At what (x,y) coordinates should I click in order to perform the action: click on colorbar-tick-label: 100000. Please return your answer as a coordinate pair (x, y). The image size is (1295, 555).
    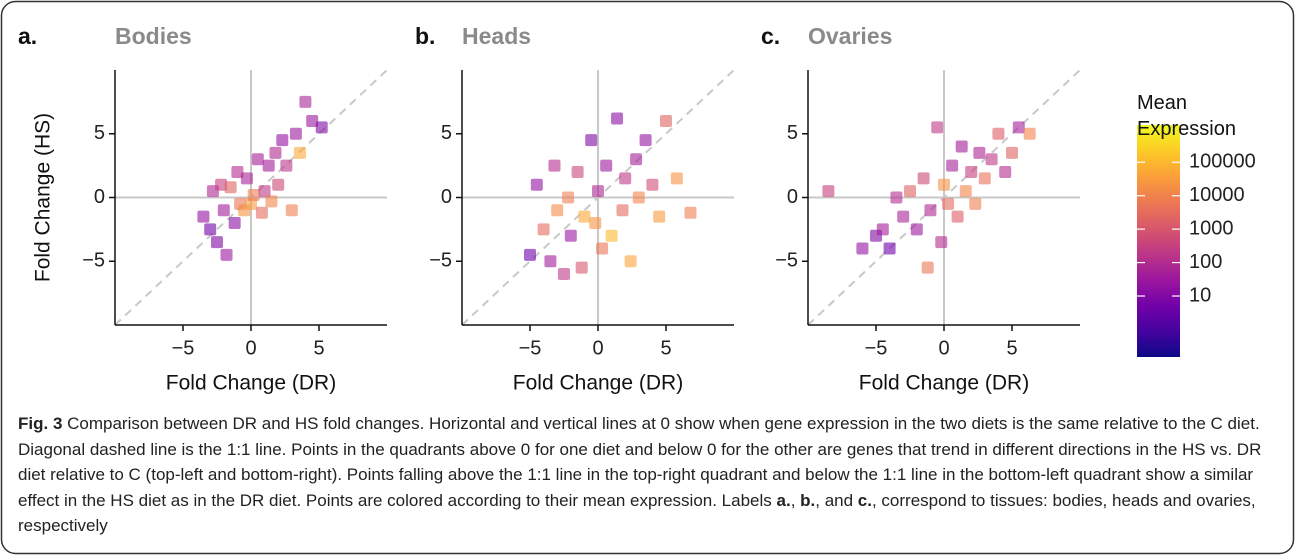
    Looking at the image, I should click on (1222, 162).